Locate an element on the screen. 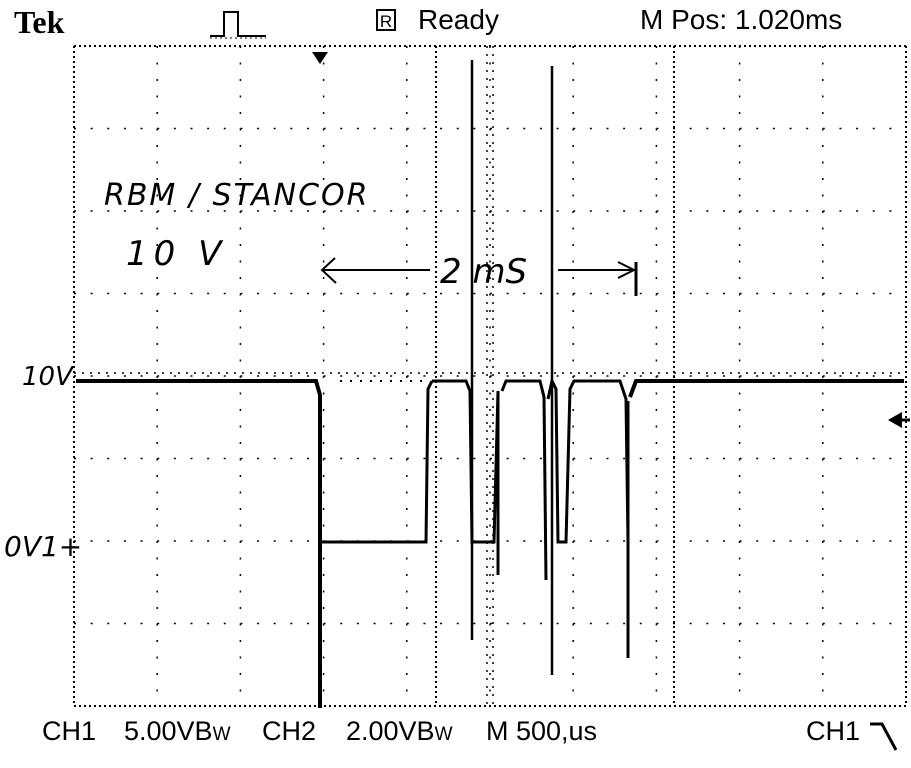  status-bar: Tek R Ready M Pos: 1.020ms is located at coordinates (455, 22).